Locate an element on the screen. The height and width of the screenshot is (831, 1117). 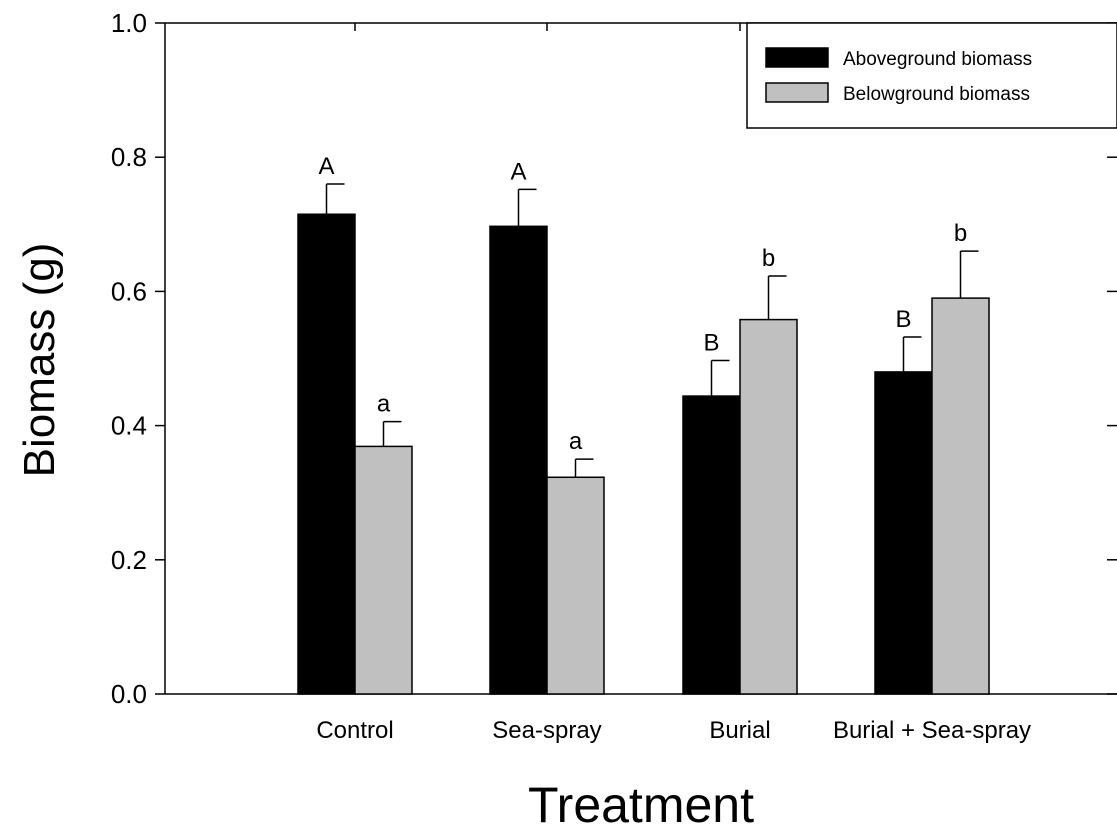
x-tick-label: Burial is located at coordinates (739, 730).